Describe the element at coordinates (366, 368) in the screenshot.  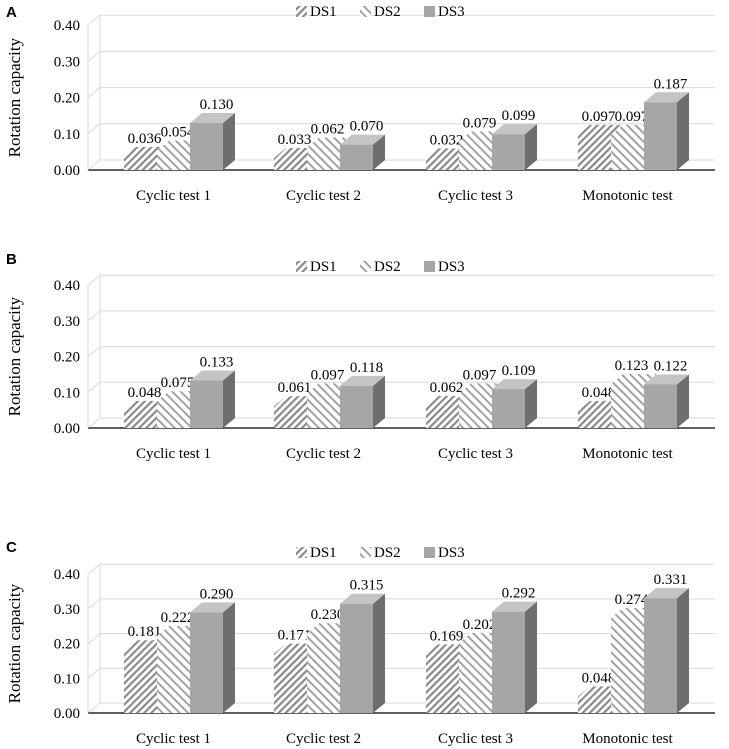
I see `data-label-ds3: 0.118` at that location.